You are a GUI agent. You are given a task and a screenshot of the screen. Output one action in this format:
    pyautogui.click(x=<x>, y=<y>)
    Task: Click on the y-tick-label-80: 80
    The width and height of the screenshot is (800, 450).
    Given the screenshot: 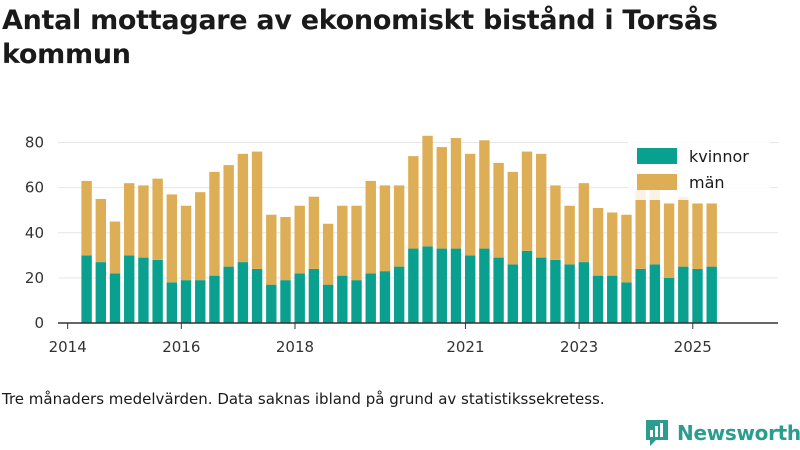 What is the action you would take?
    pyautogui.click(x=34, y=143)
    